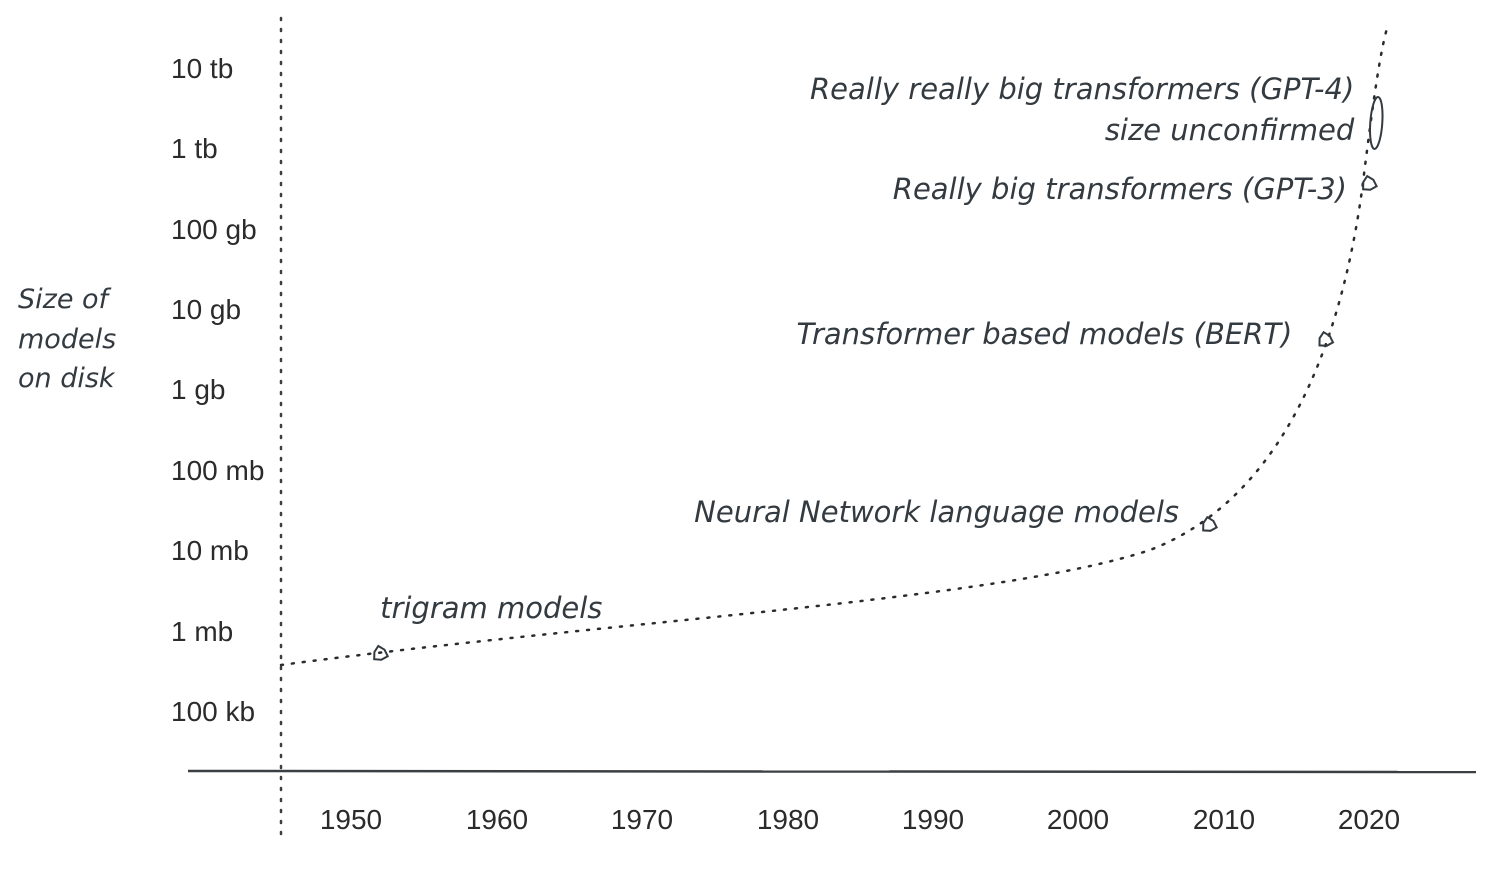 Image resolution: width=1495 pixels, height=869 pixels. I want to click on x-tick-label: 1970, so click(642, 819).